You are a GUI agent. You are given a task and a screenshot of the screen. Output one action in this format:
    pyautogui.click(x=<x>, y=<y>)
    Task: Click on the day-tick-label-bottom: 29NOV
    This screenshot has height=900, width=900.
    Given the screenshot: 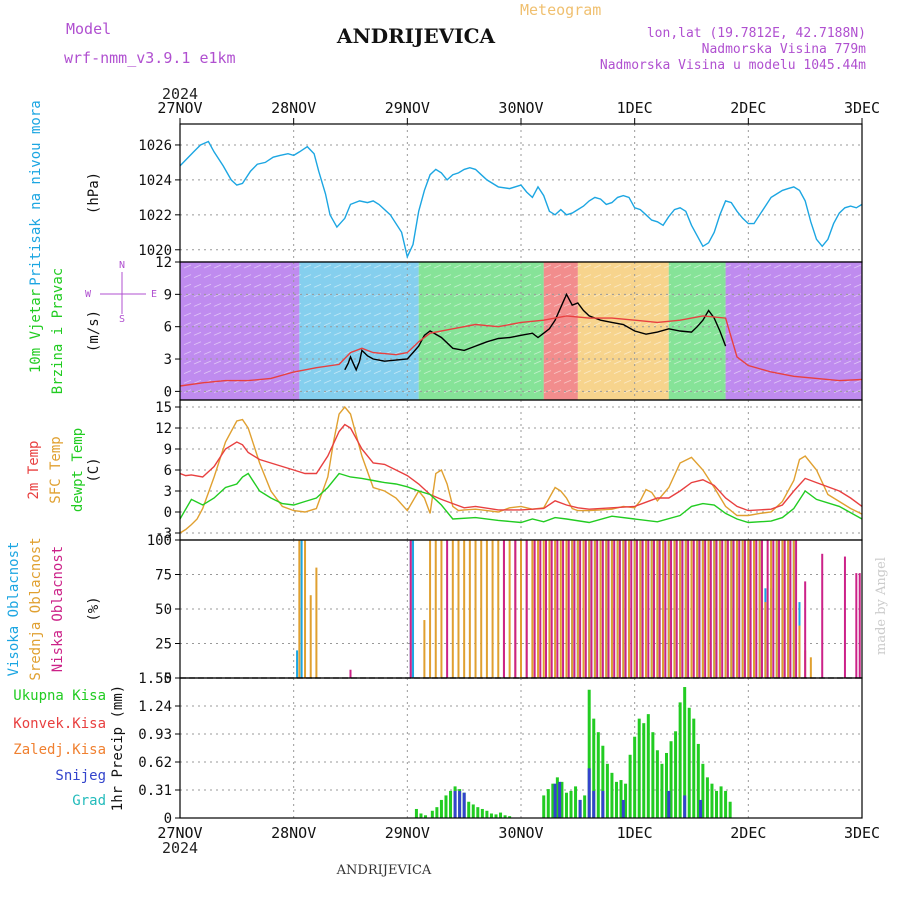 What is the action you would take?
    pyautogui.click(x=407, y=833)
    